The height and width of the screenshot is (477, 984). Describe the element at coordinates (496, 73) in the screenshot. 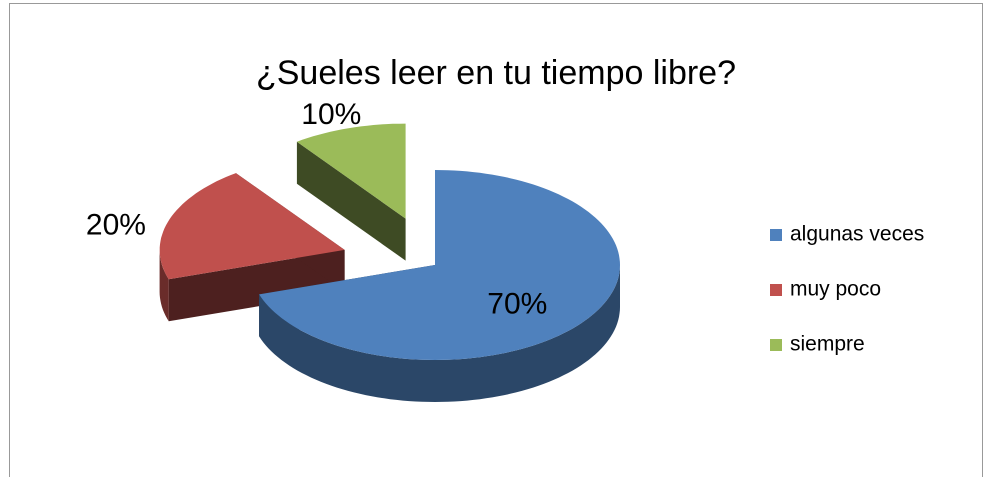

I see `chart-title: ¿Sueles leer en tu tiempo libre?` at that location.